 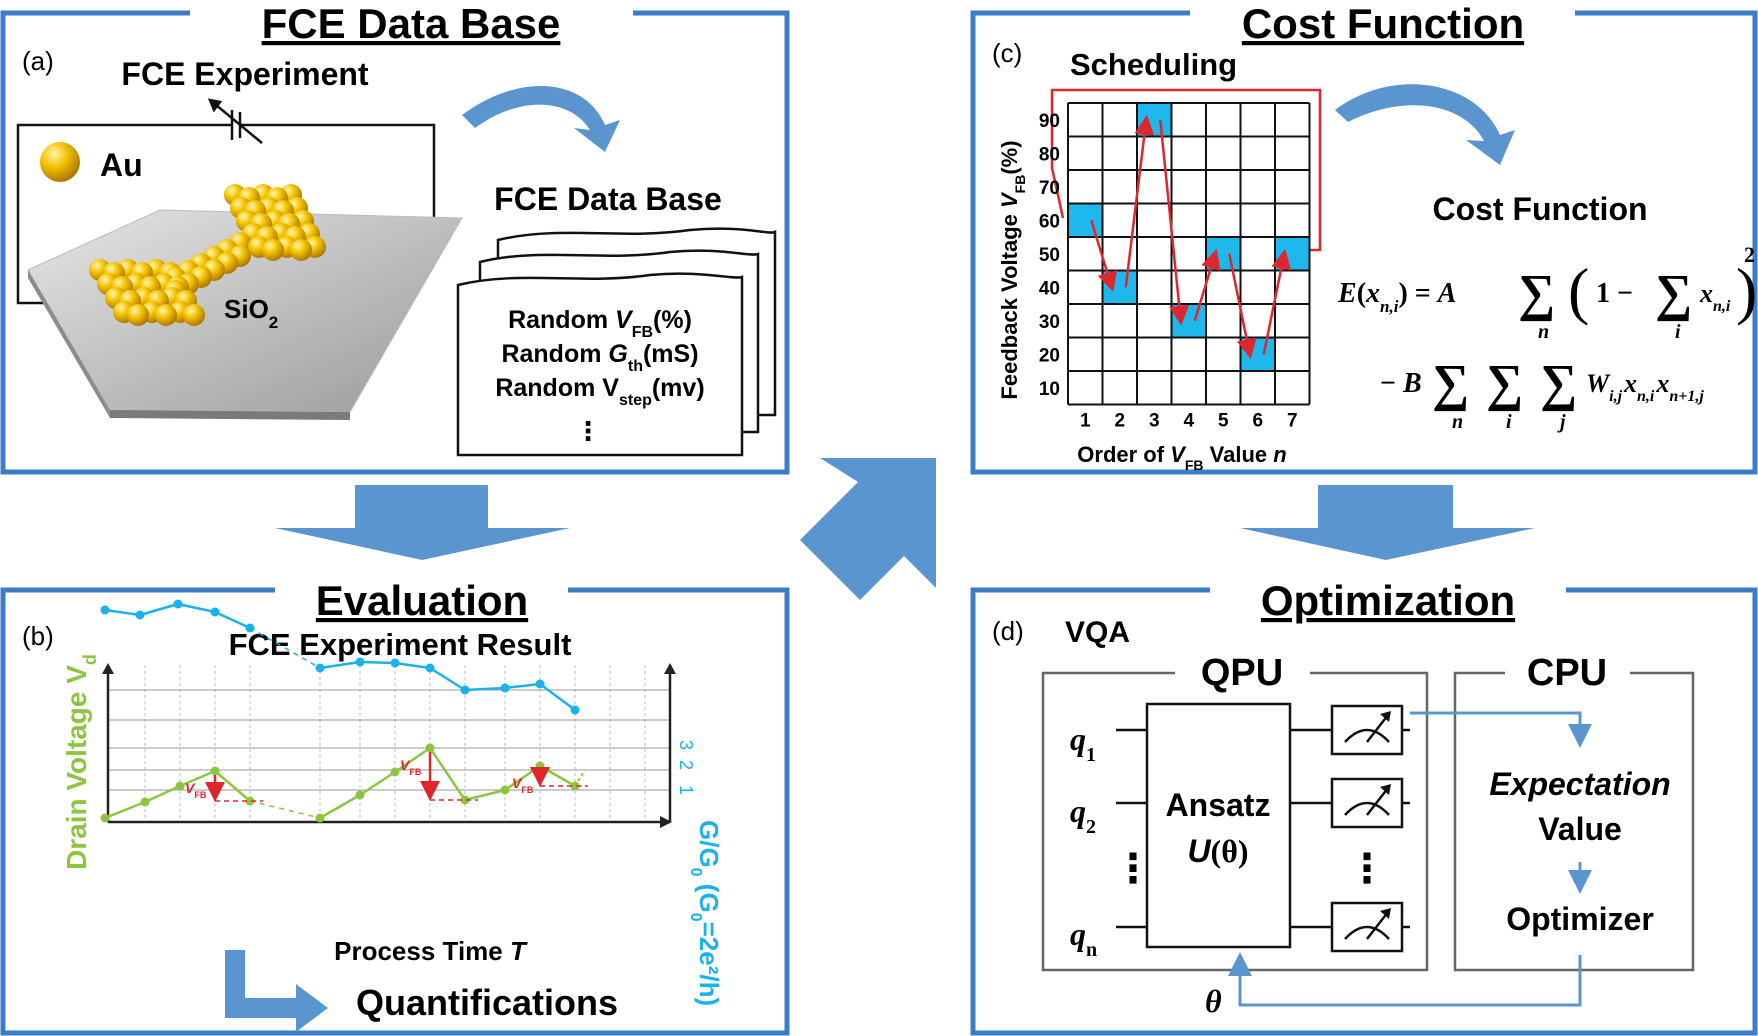 I want to click on au-label: Au, so click(x=121, y=165).